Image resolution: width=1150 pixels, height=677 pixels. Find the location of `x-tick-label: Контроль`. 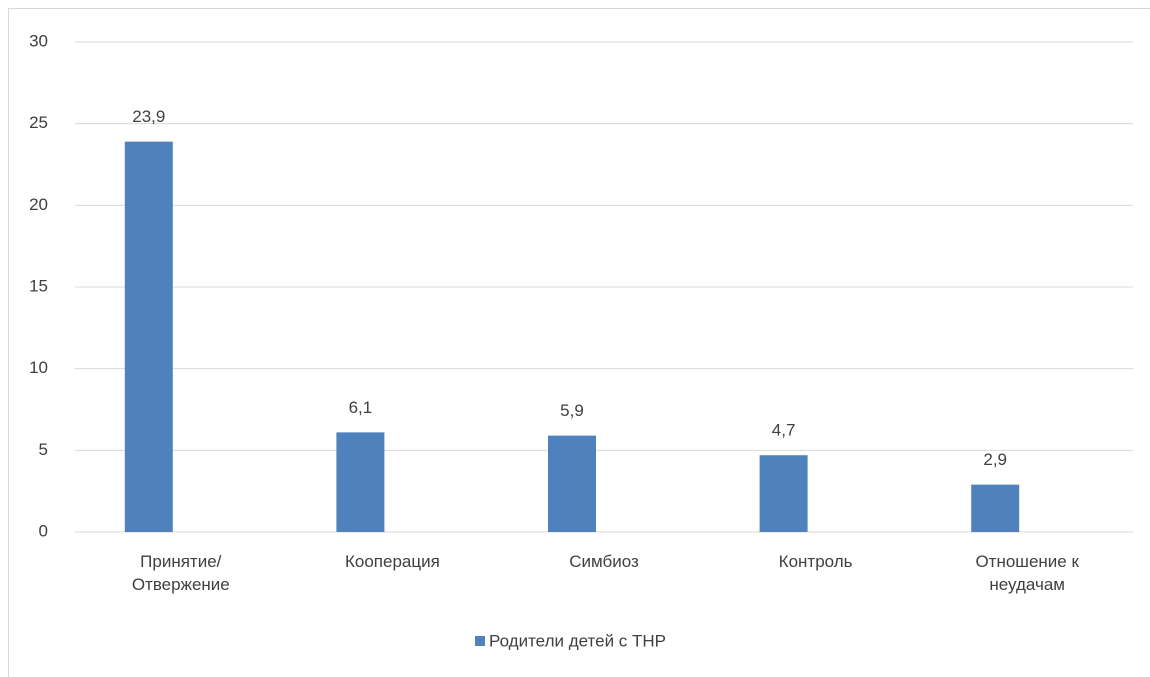

x-tick-label: Контроль is located at coordinates (815, 561).